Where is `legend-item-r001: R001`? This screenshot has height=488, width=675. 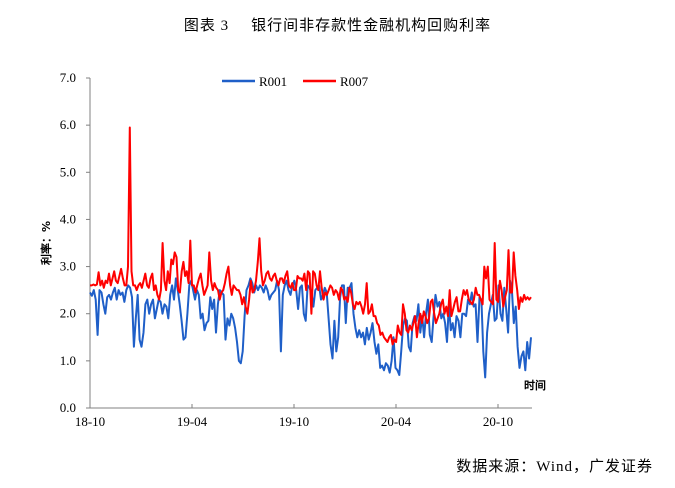
legend-item-r001: R001 is located at coordinates (254, 81).